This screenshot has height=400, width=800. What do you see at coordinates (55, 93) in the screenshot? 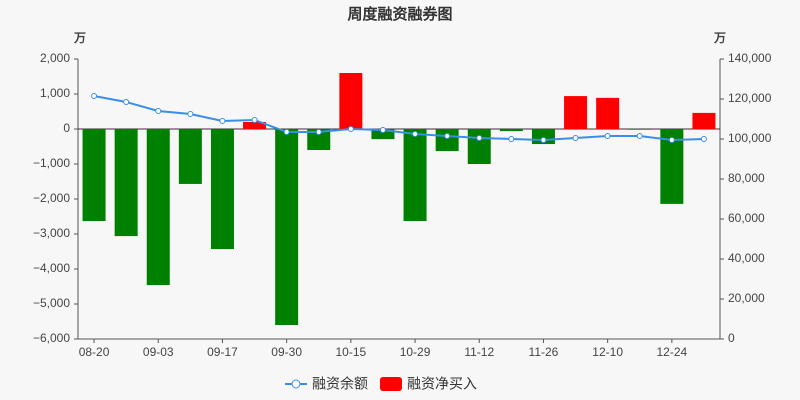
I see `y-tick-label: 1,000` at bounding box center [55, 93].